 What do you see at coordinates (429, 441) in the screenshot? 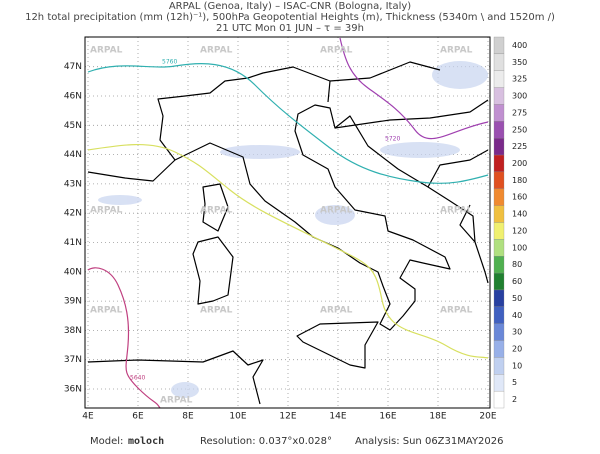
I see `footer-analysis: Analysis: Sun 06Z31MAY2026` at bounding box center [429, 441].